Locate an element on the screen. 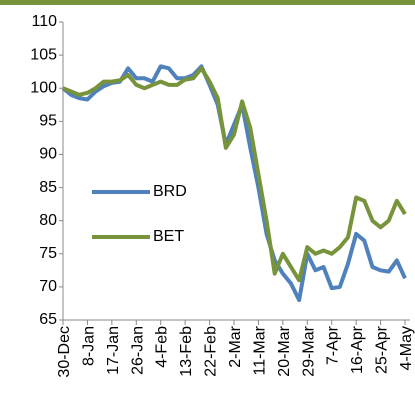 The height and width of the screenshot is (408, 415). x-tick-label: 4-May is located at coordinates (406, 348).